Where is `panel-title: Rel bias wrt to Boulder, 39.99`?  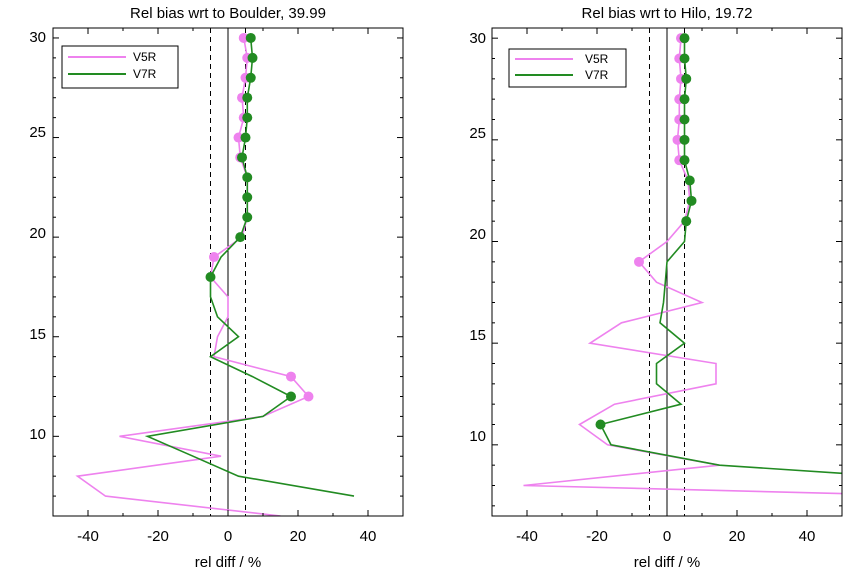 panel-title: Rel bias wrt to Boulder, 39.99 is located at coordinates (228, 13).